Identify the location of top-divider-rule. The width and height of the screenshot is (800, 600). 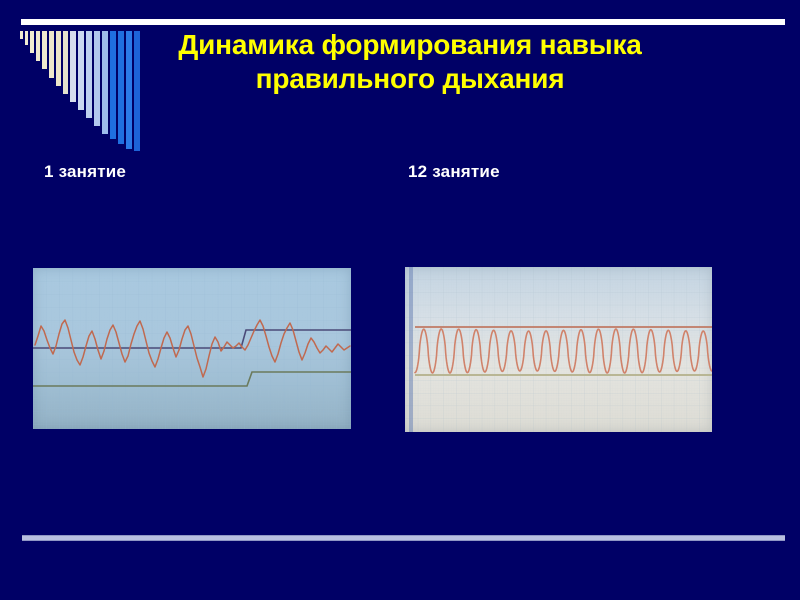
(403, 22).